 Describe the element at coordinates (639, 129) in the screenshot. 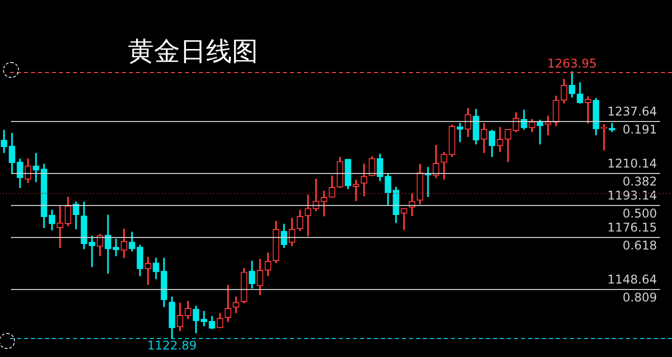

I see `annotation: 0.191` at that location.